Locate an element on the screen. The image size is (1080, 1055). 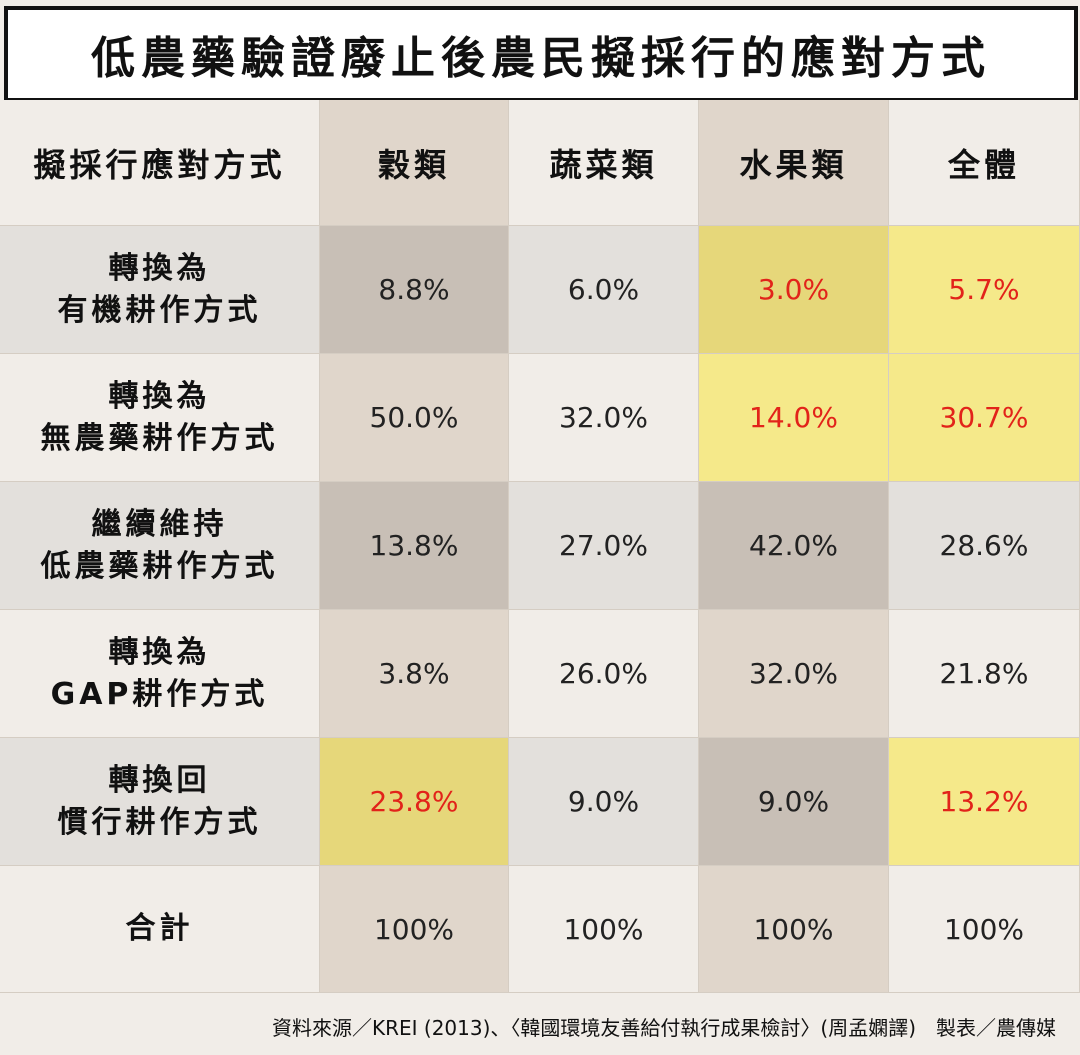
table-cell-highlight: 3.0% is located at coordinates (794, 290).